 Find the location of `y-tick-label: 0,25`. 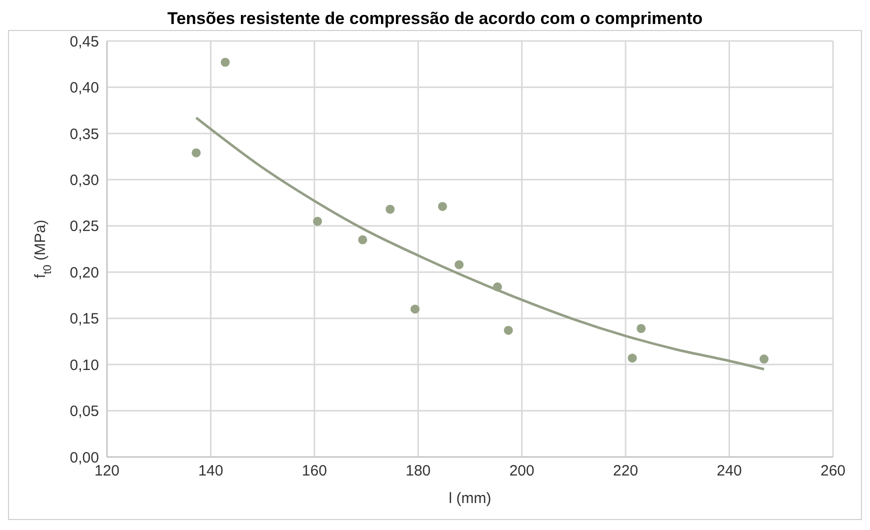

y-tick-label: 0,25 is located at coordinates (84, 227).